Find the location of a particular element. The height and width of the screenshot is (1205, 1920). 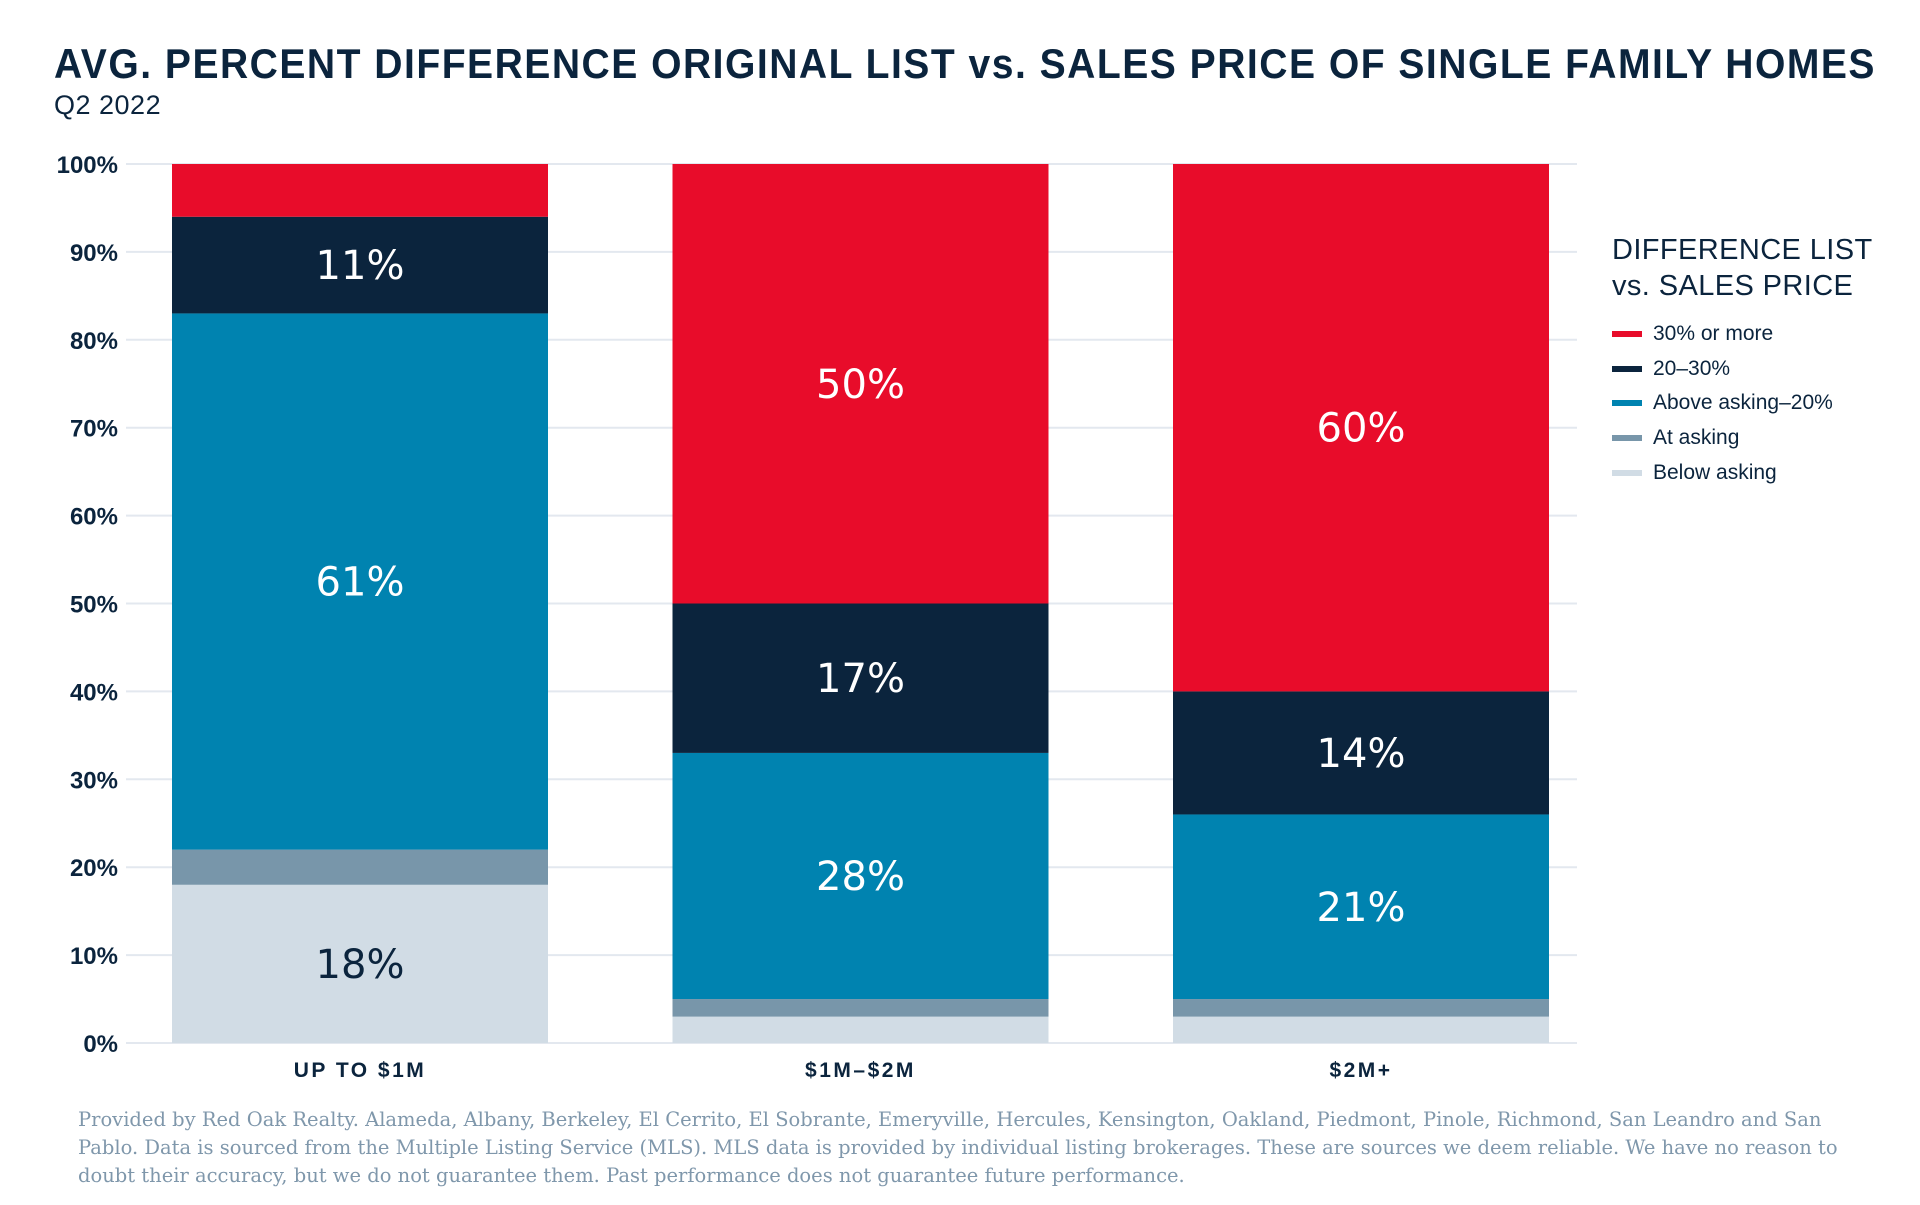

legend-label: 20–30% is located at coordinates (1692, 368).